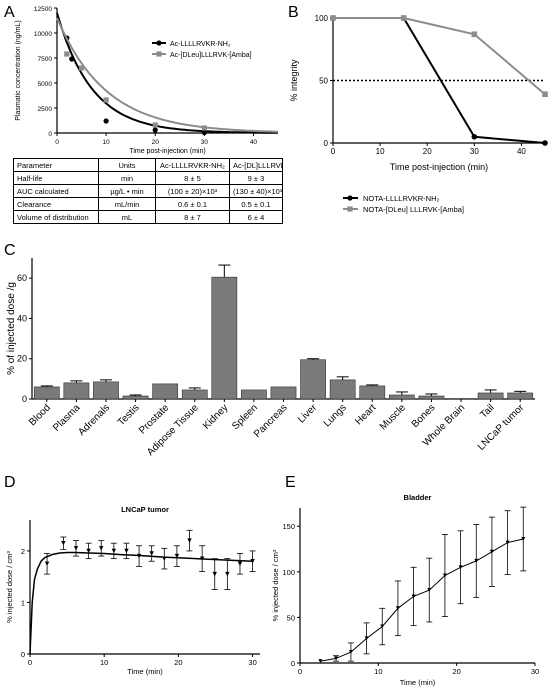 The width and height of the screenshot is (550, 691). Describe the element at coordinates (18, 70) in the screenshot. I see `y-axis-title: Plasmatic concentration (ng/mL)` at that location.